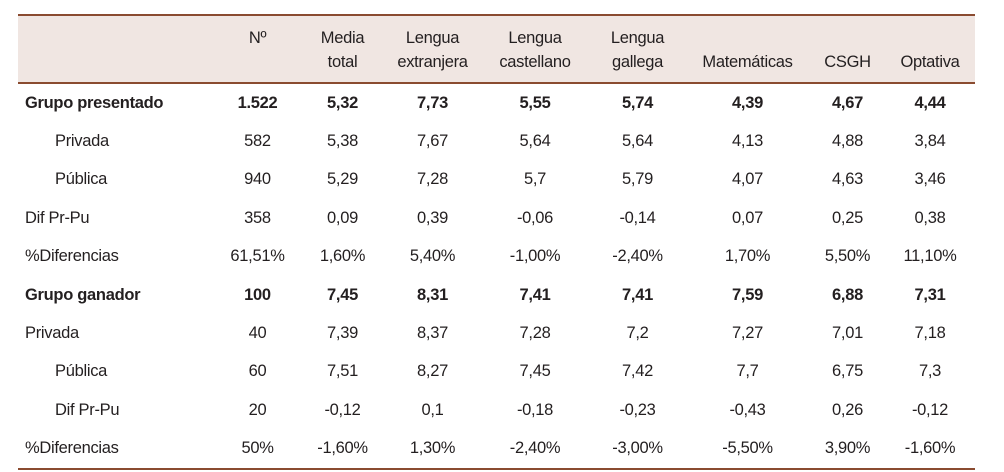  I want to click on cell-media-total: 5,32, so click(342, 102).